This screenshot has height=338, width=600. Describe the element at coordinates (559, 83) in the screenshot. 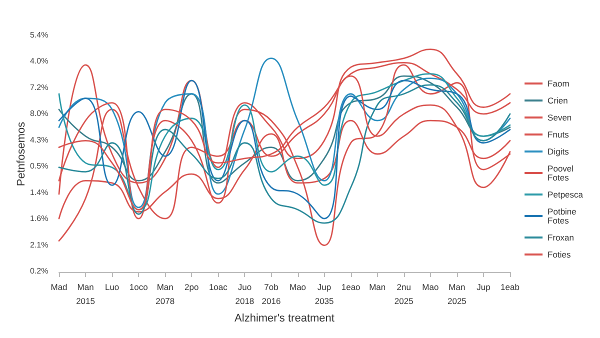

I see `legend-label: Faom` at that location.